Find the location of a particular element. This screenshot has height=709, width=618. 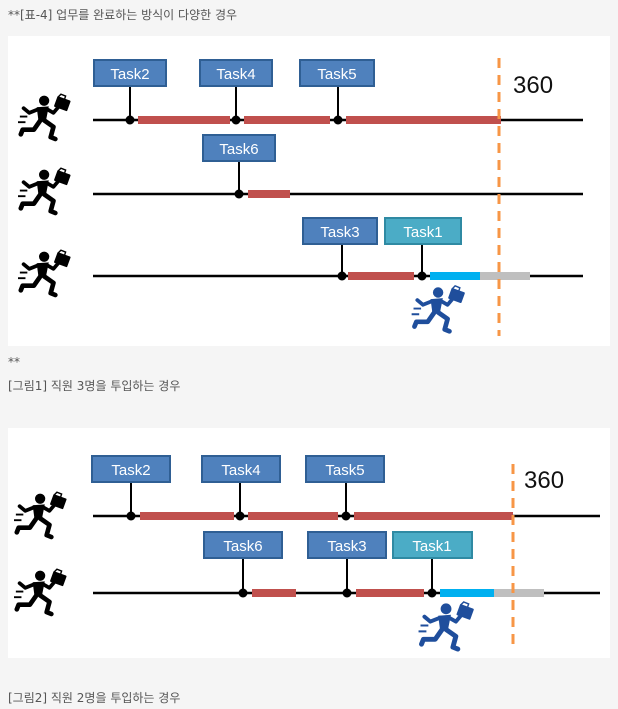

figure2-caption: [그림2] 직원 2명을 투입하는 경우 is located at coordinates (94, 698).